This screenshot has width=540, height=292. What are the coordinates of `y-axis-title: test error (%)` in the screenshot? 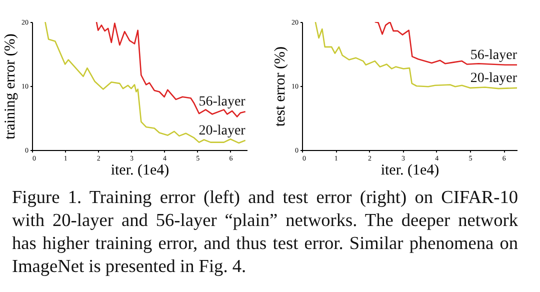 It's located at (280, 86).